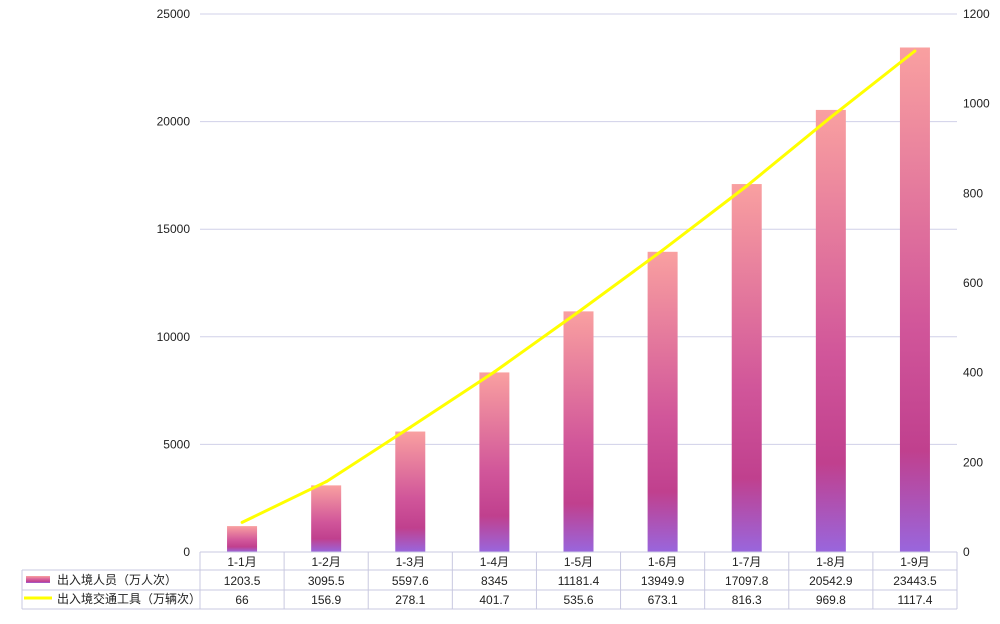 The height and width of the screenshot is (624, 1000). What do you see at coordinates (973, 283) in the screenshot?
I see `right-tick-label: 600` at bounding box center [973, 283].